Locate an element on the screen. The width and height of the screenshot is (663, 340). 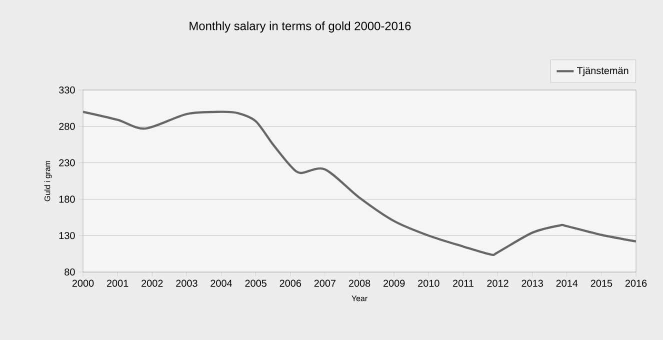
x-tick-label: 2010 is located at coordinates (429, 283).